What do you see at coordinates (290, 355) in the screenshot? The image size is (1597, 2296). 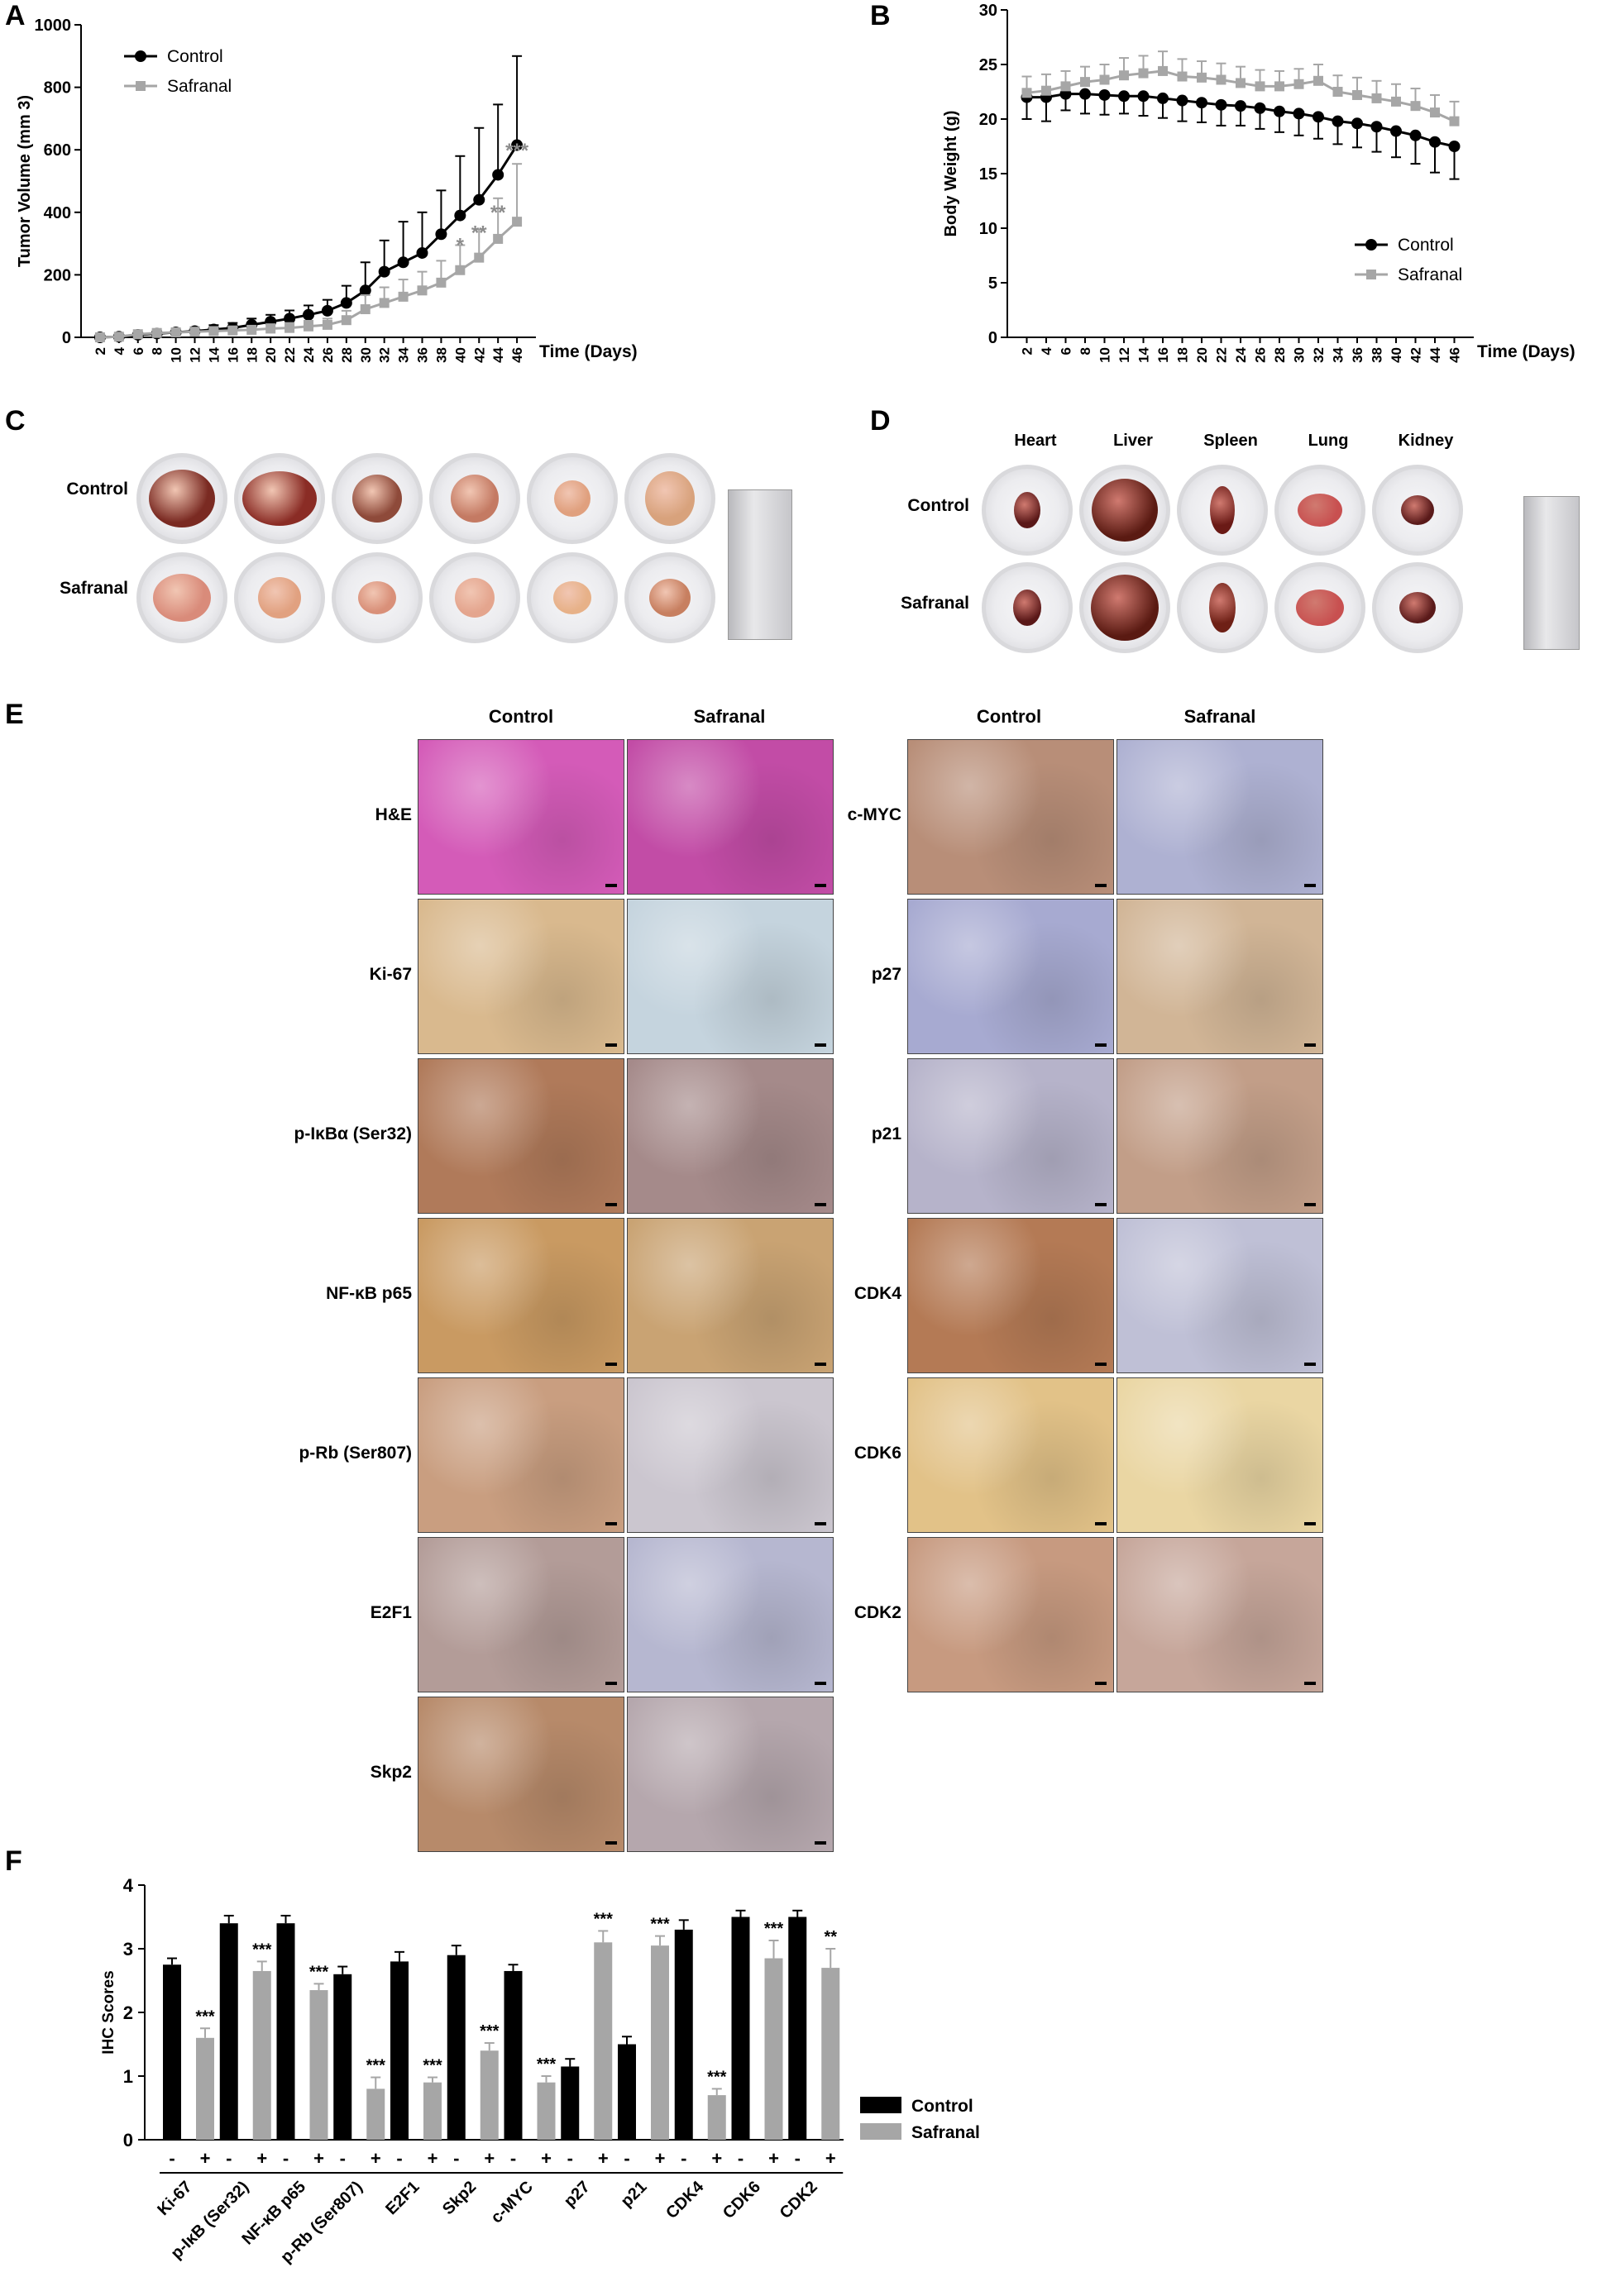 I see `x-tick-label: 22` at bounding box center [290, 355].